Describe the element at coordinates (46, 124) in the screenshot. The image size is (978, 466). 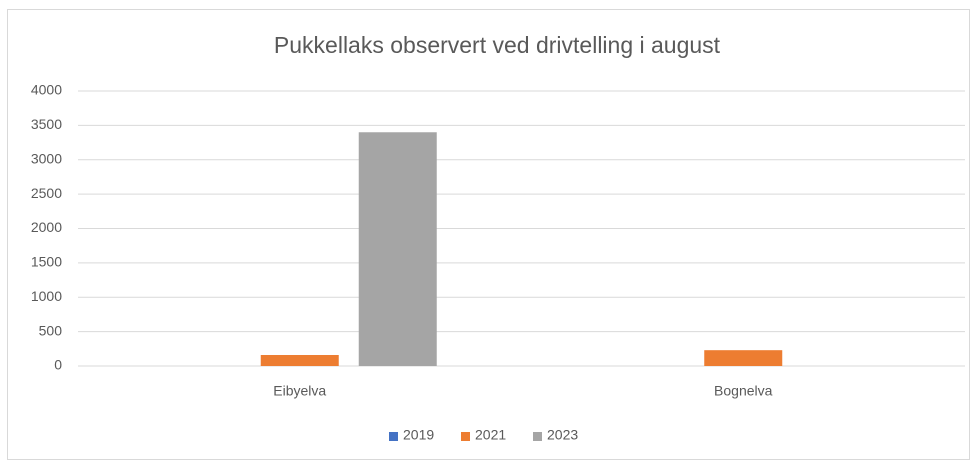
I see `y-tick-label: 3500` at that location.